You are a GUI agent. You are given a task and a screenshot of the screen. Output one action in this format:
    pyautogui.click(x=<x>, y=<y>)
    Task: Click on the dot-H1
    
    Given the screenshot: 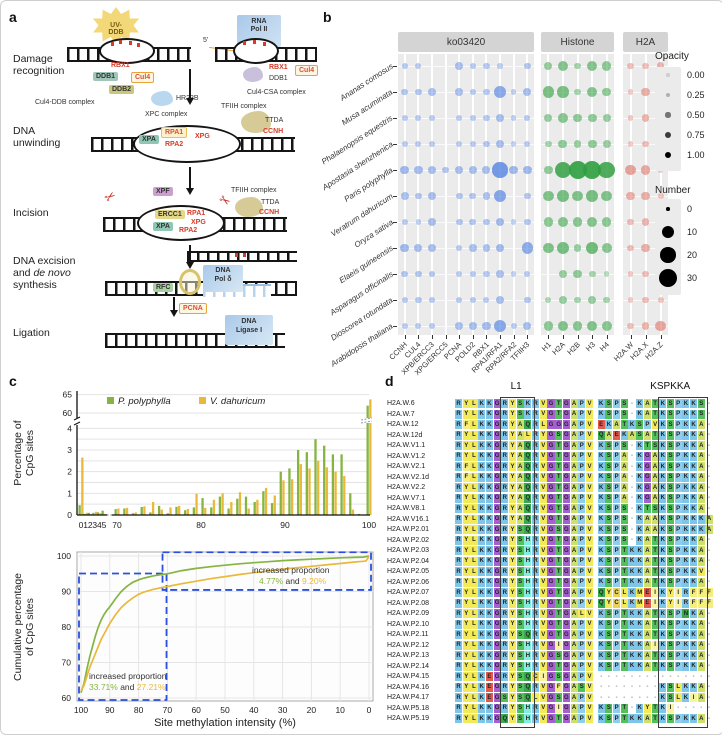 What is the action you would take?
    pyautogui.click(x=548, y=144)
    